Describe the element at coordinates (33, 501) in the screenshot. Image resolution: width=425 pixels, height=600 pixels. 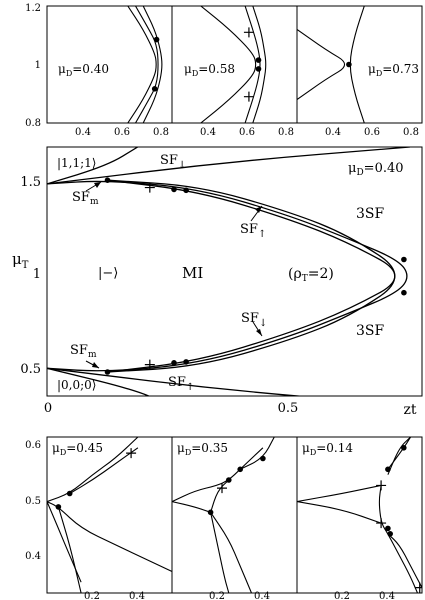
I see `bottom-y-tick-2: 0.5` at that location.